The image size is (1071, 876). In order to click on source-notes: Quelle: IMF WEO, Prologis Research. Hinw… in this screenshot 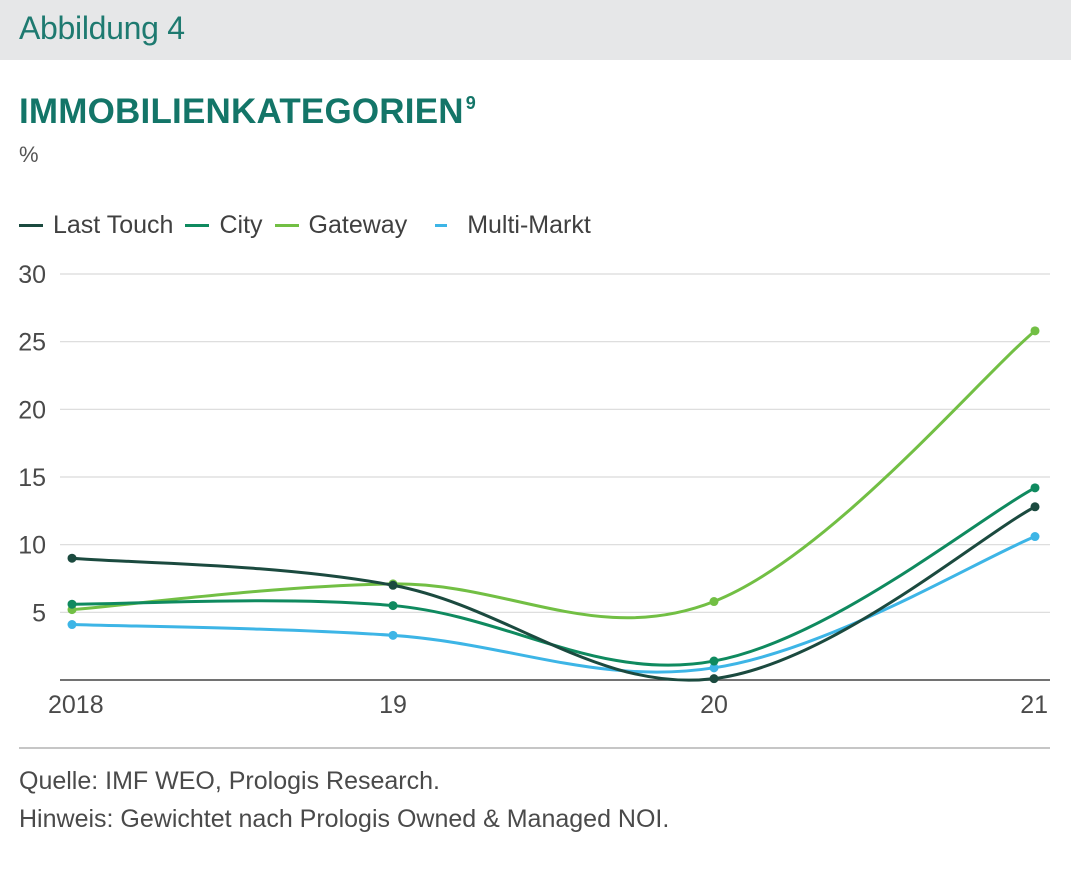, I will do `click(344, 800)`.